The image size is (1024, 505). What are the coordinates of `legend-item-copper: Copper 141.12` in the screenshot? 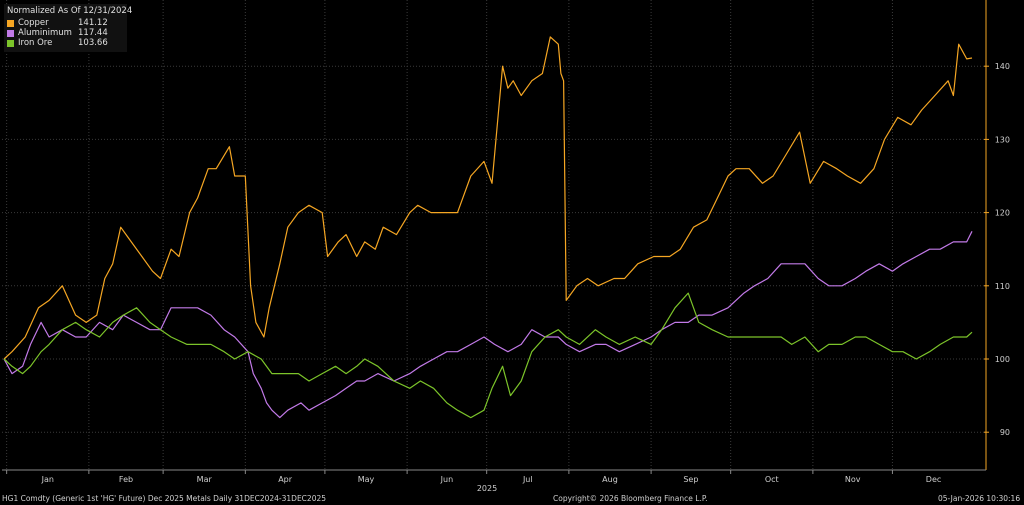 It's located at (65, 23).